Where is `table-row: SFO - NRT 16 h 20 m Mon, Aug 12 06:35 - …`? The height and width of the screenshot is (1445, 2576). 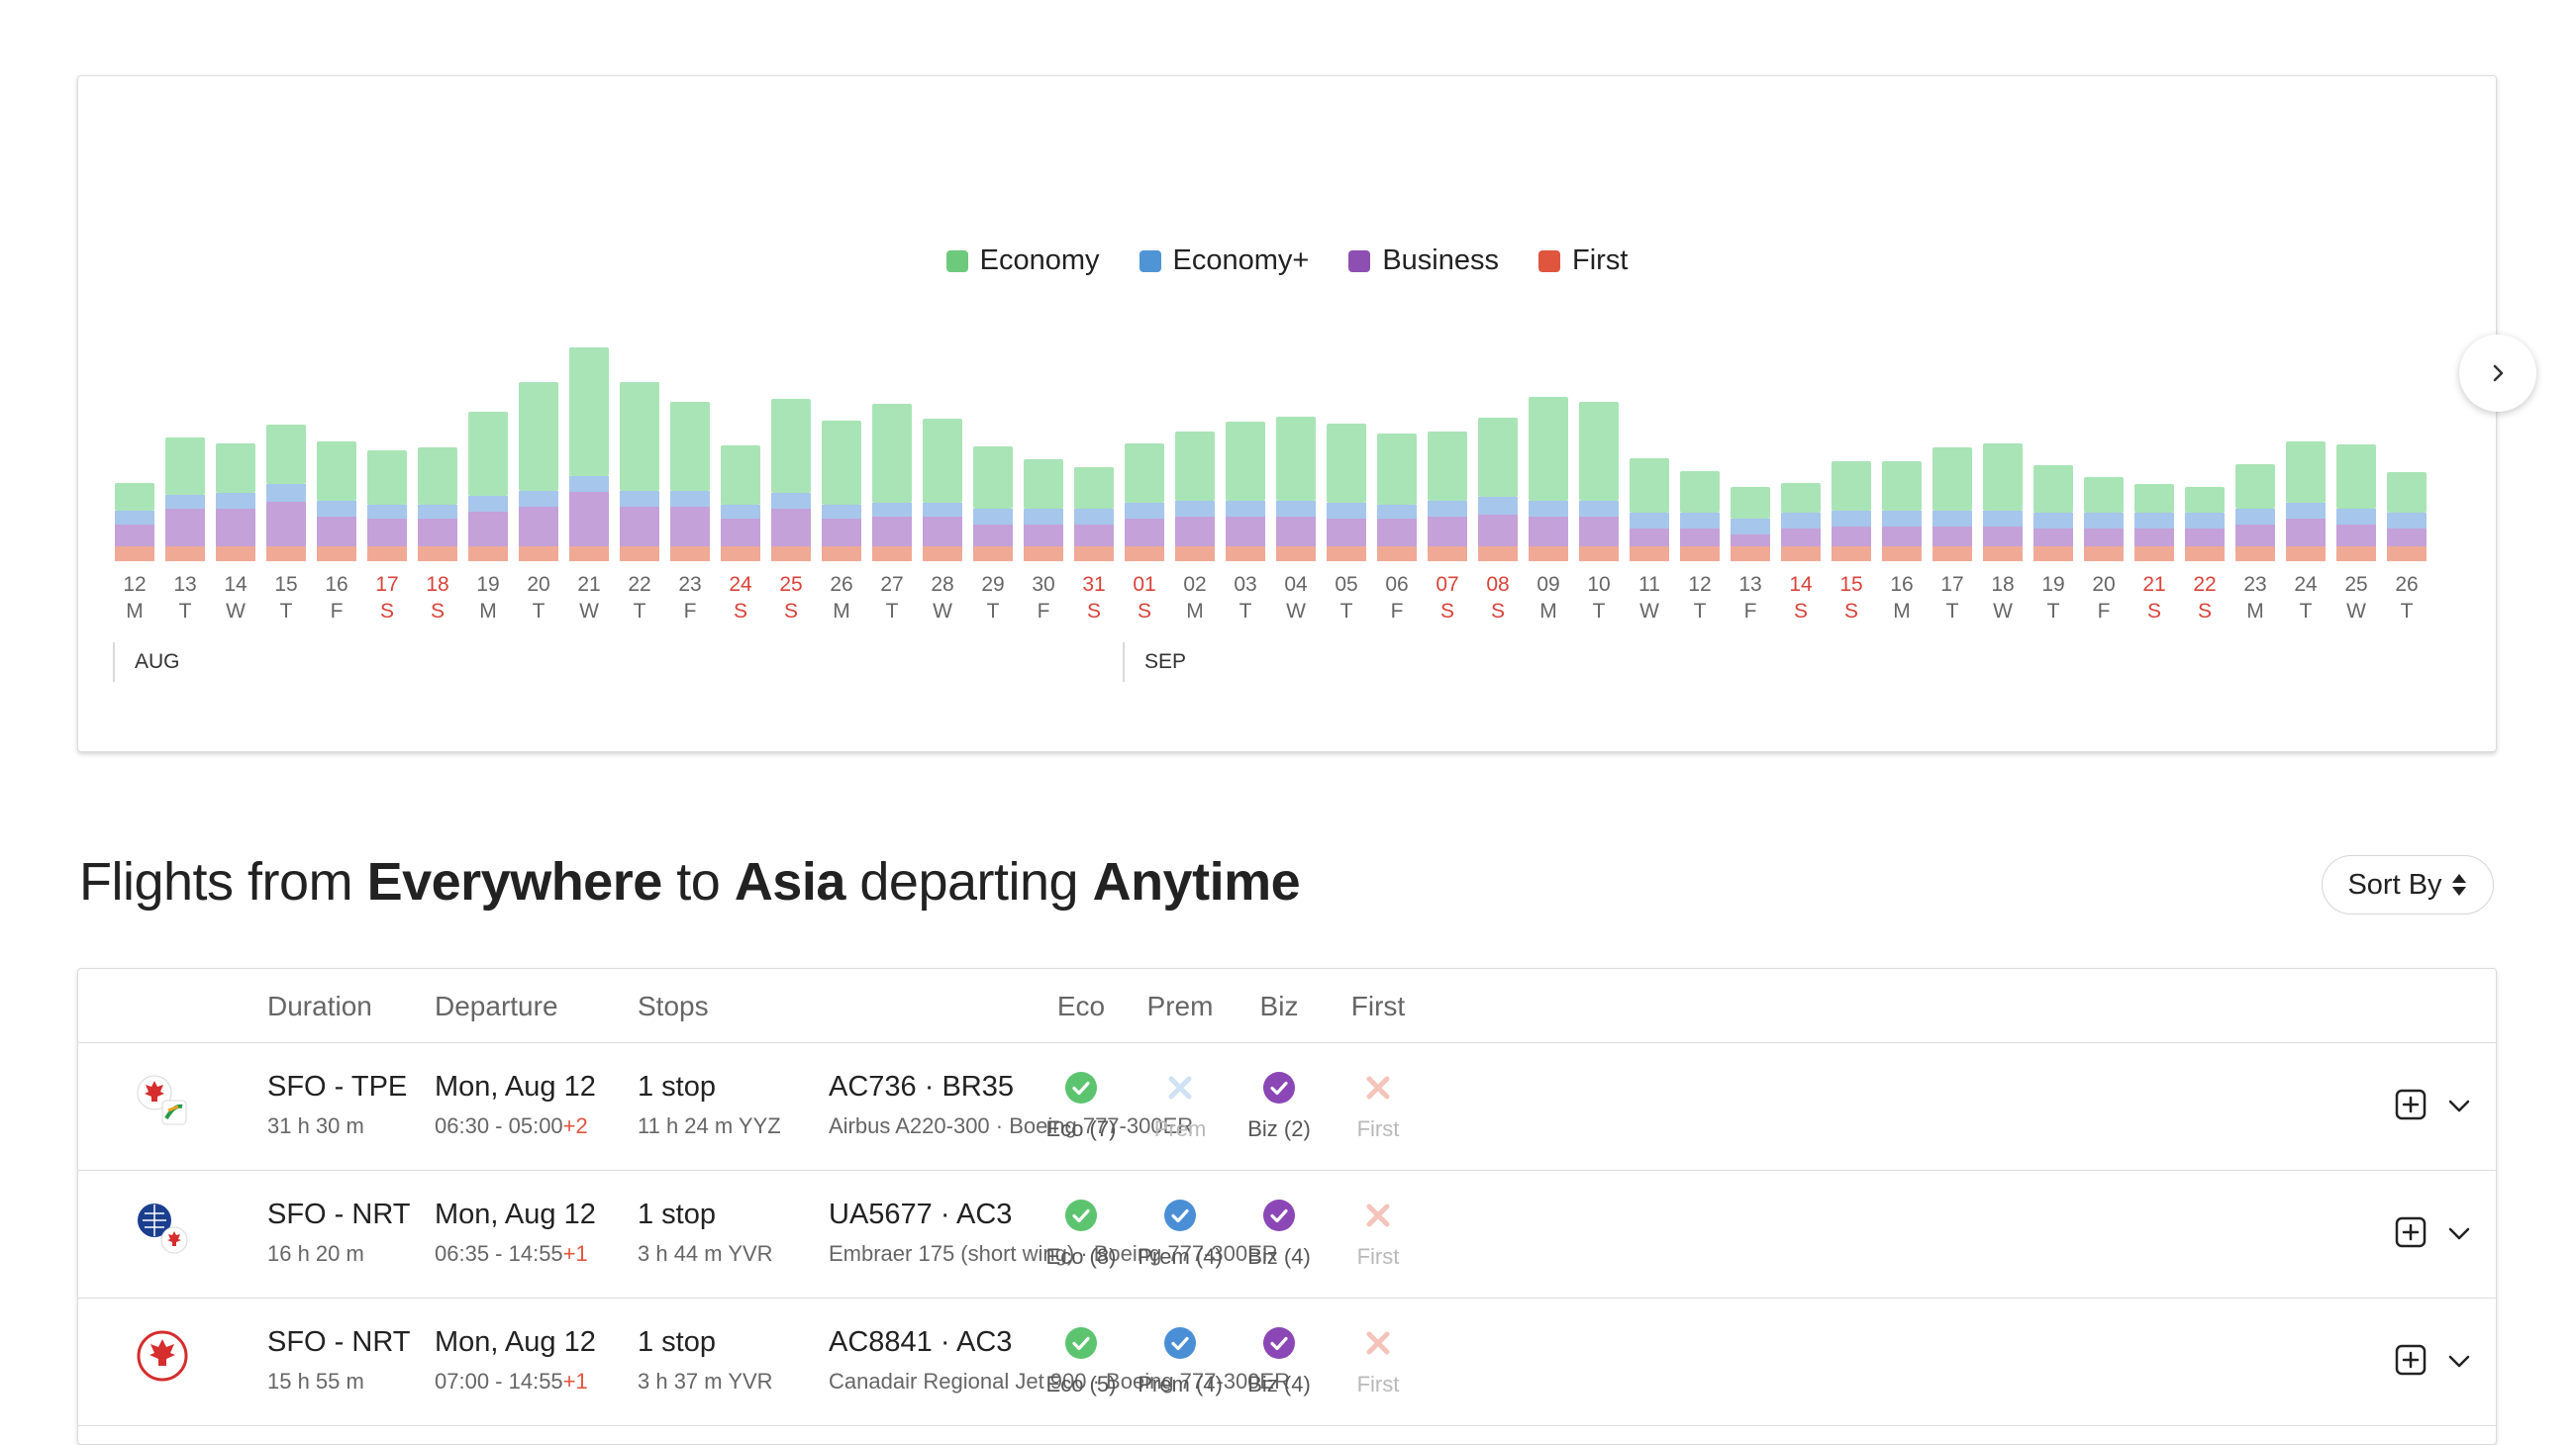 table-row: SFO - NRT 16 h 20 m Mon, Aug 12 06:35 - … is located at coordinates (1287, 1235).